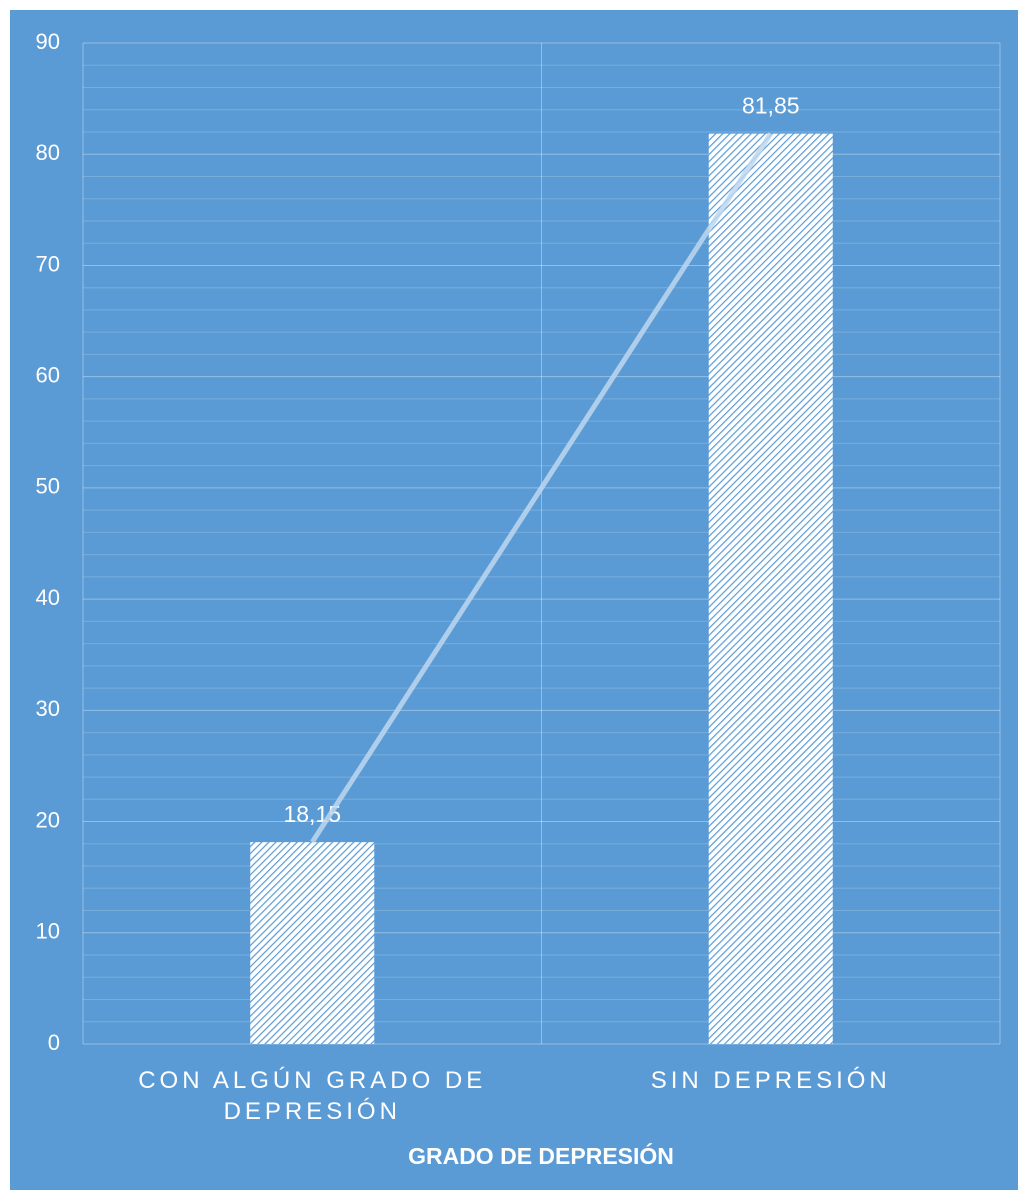  Describe the element at coordinates (48, 374) in the screenshot. I see `y-tick-label: 60` at that location.